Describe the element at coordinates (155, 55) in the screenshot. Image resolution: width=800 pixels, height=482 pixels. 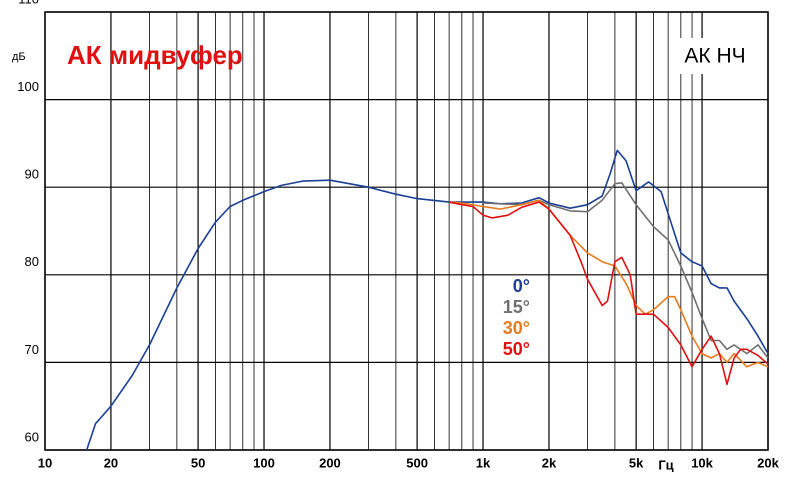
I see `chart-title: АК мидвуфер` at that location.